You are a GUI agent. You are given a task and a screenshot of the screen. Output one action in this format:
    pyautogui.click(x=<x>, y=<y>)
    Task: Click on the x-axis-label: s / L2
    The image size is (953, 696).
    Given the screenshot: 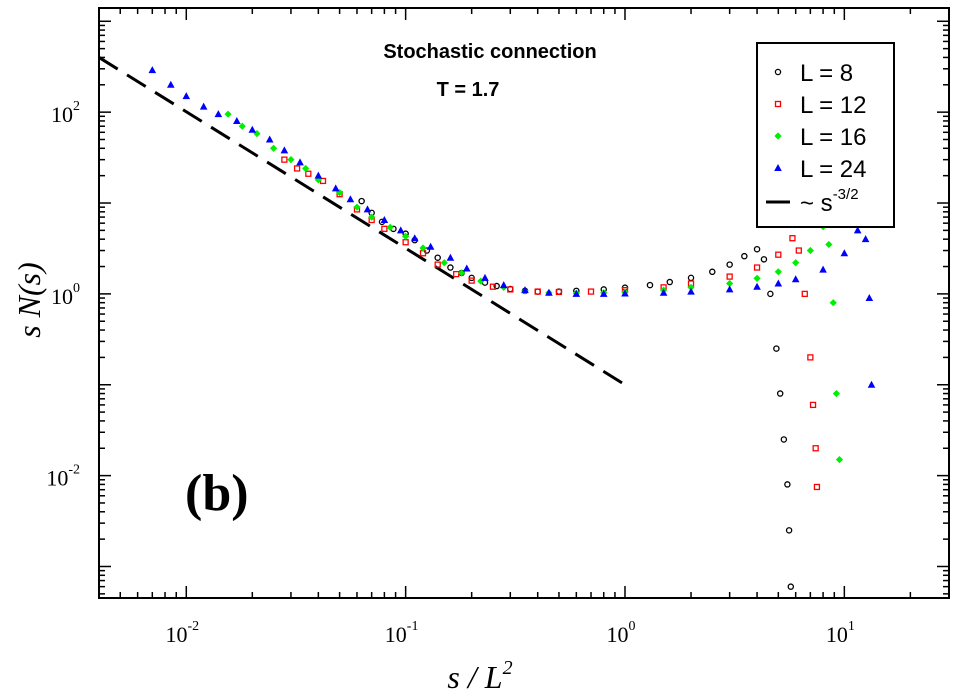 What is the action you would take?
    pyautogui.click(x=479, y=676)
    